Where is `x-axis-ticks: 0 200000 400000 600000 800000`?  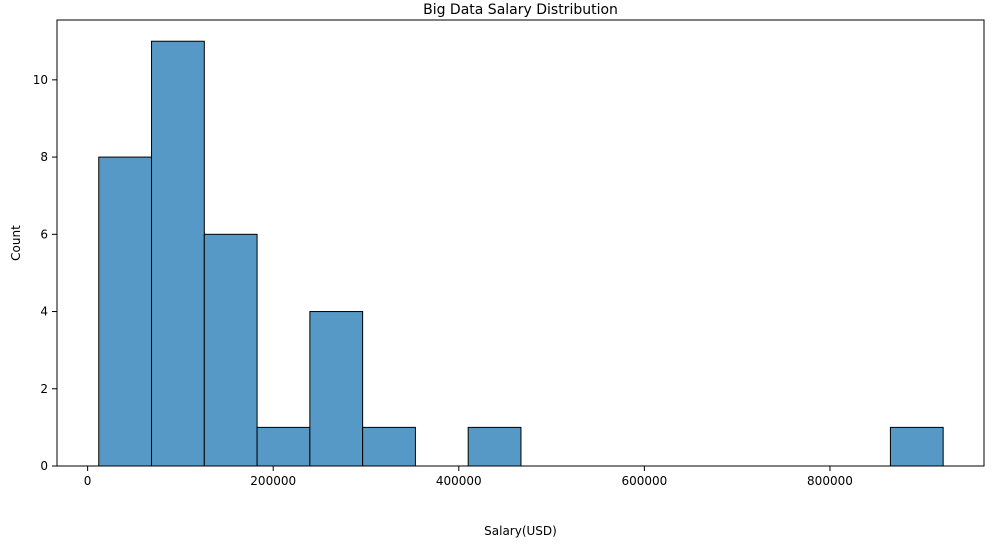 x-axis-ticks: 0 200000 400000 600000 800000 is located at coordinates (468, 477).